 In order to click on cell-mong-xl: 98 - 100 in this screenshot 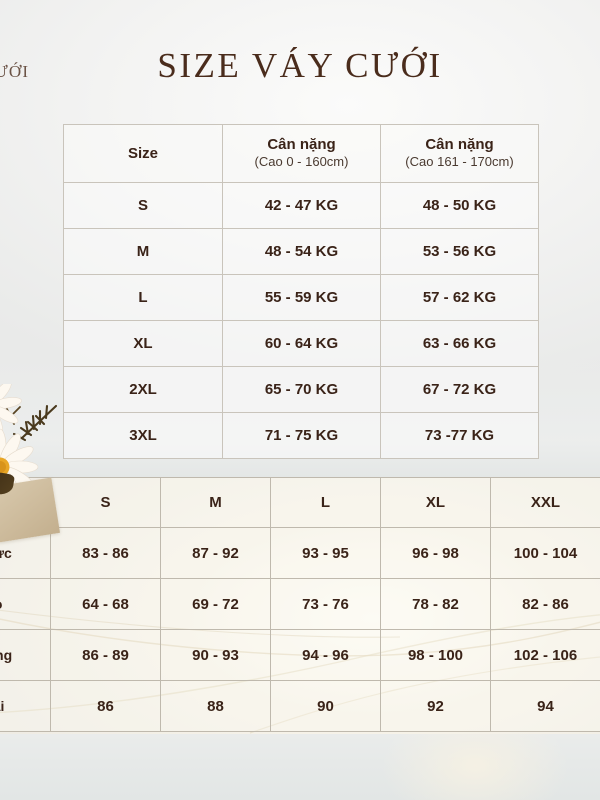, I will do `click(435, 655)`.